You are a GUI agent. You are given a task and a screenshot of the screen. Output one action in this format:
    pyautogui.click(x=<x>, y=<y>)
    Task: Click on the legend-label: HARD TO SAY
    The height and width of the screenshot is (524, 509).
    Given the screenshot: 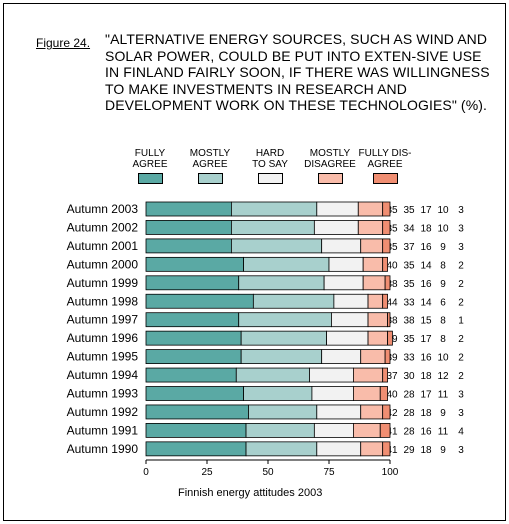 What is the action you would take?
    pyautogui.click(x=270, y=159)
    